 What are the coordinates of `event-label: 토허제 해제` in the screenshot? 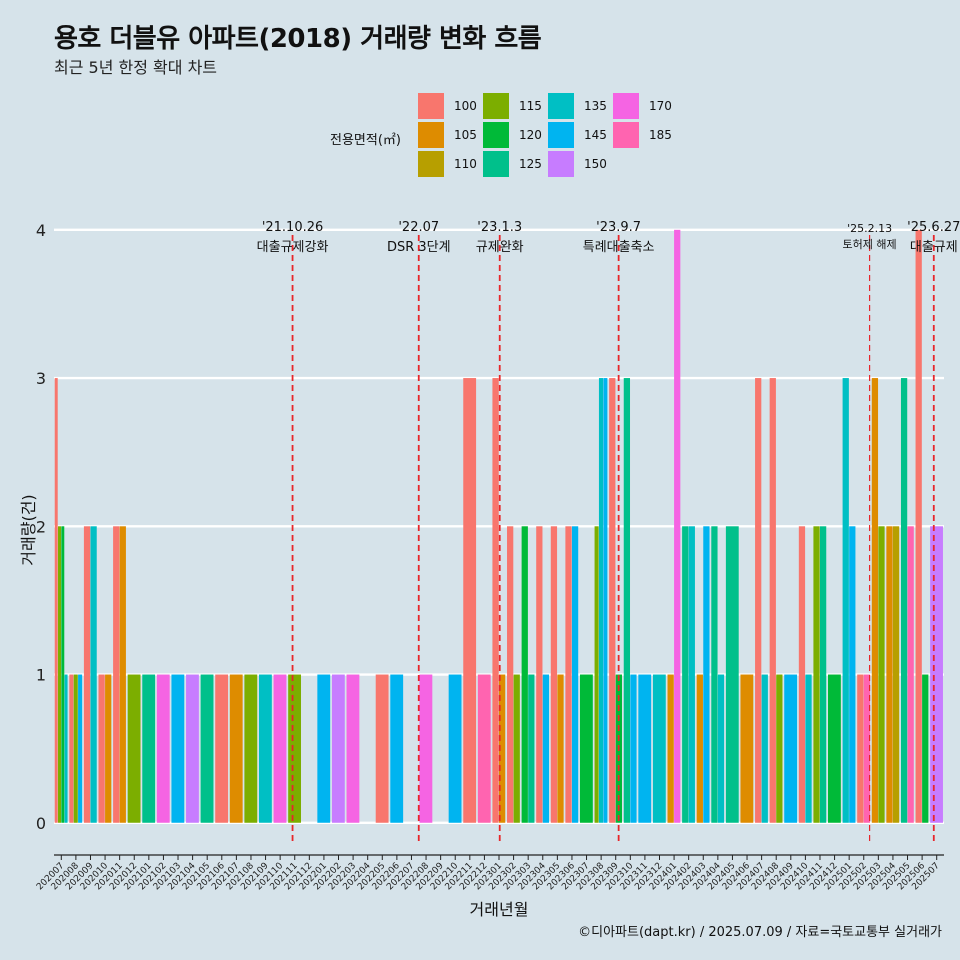 It's located at (870, 244).